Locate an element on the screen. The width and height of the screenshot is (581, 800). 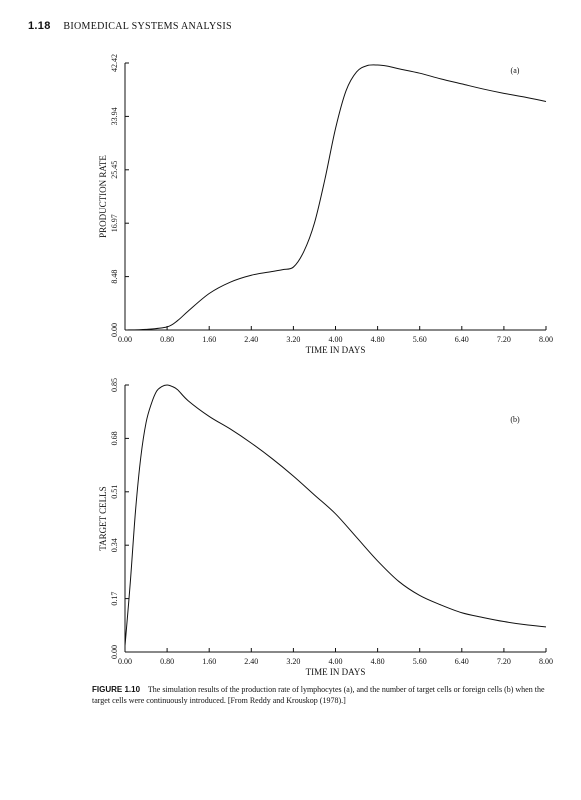
panel-label: (a) is located at coordinates (515, 70).